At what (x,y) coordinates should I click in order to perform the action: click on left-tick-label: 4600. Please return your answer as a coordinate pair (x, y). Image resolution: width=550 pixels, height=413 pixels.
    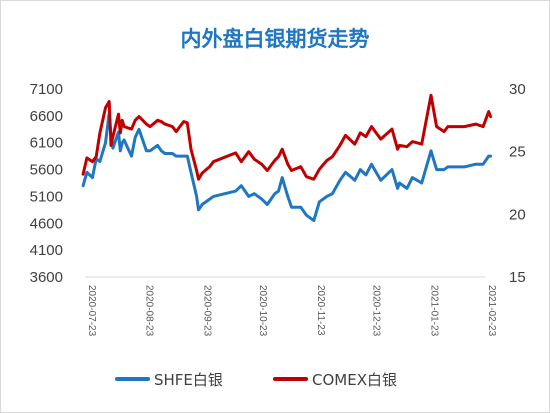
    Looking at the image, I should click on (46, 223).